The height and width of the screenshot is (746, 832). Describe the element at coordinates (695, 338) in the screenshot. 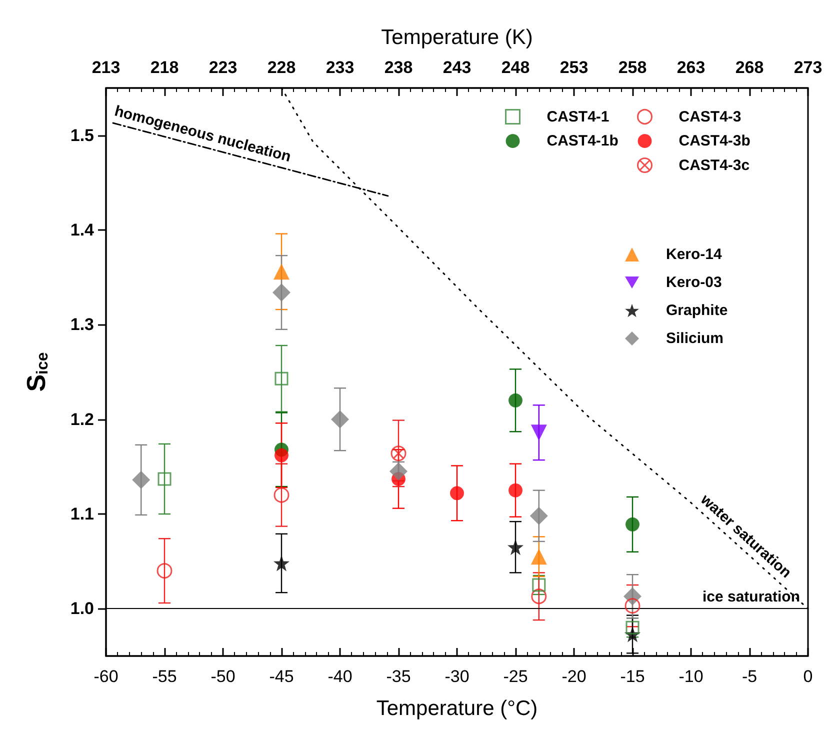

I see `legend-label: Silicium` at that location.